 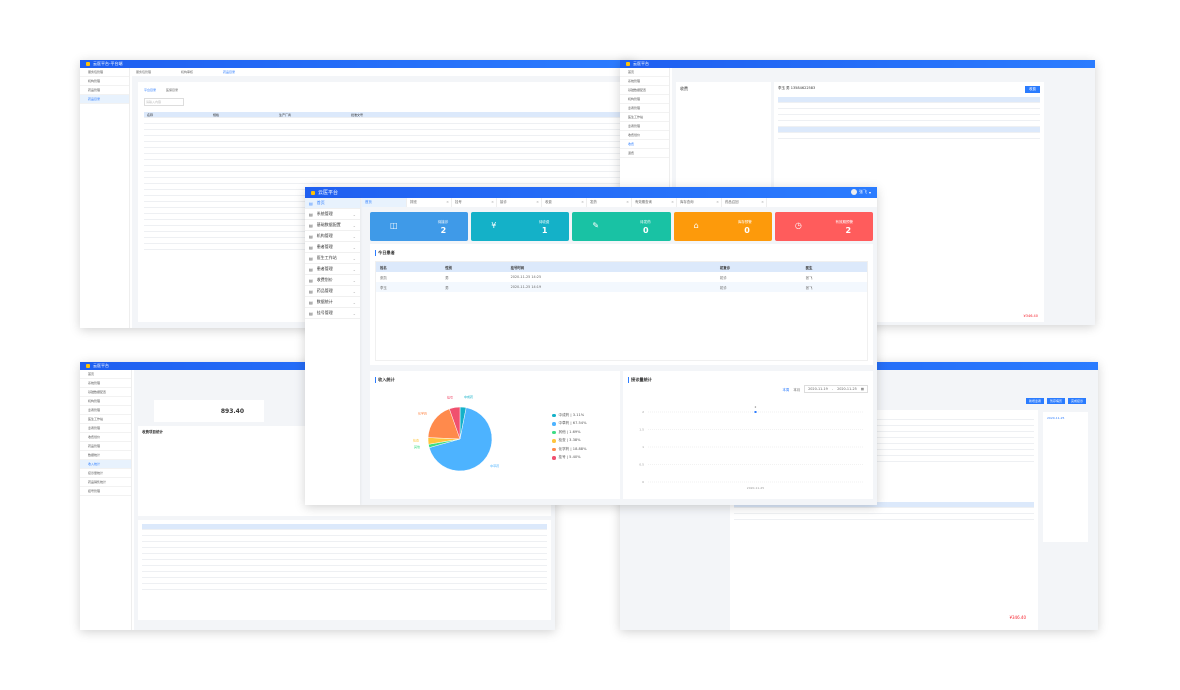 I want to click on sidebar-item: 药品销售统计, so click(x=105, y=482).